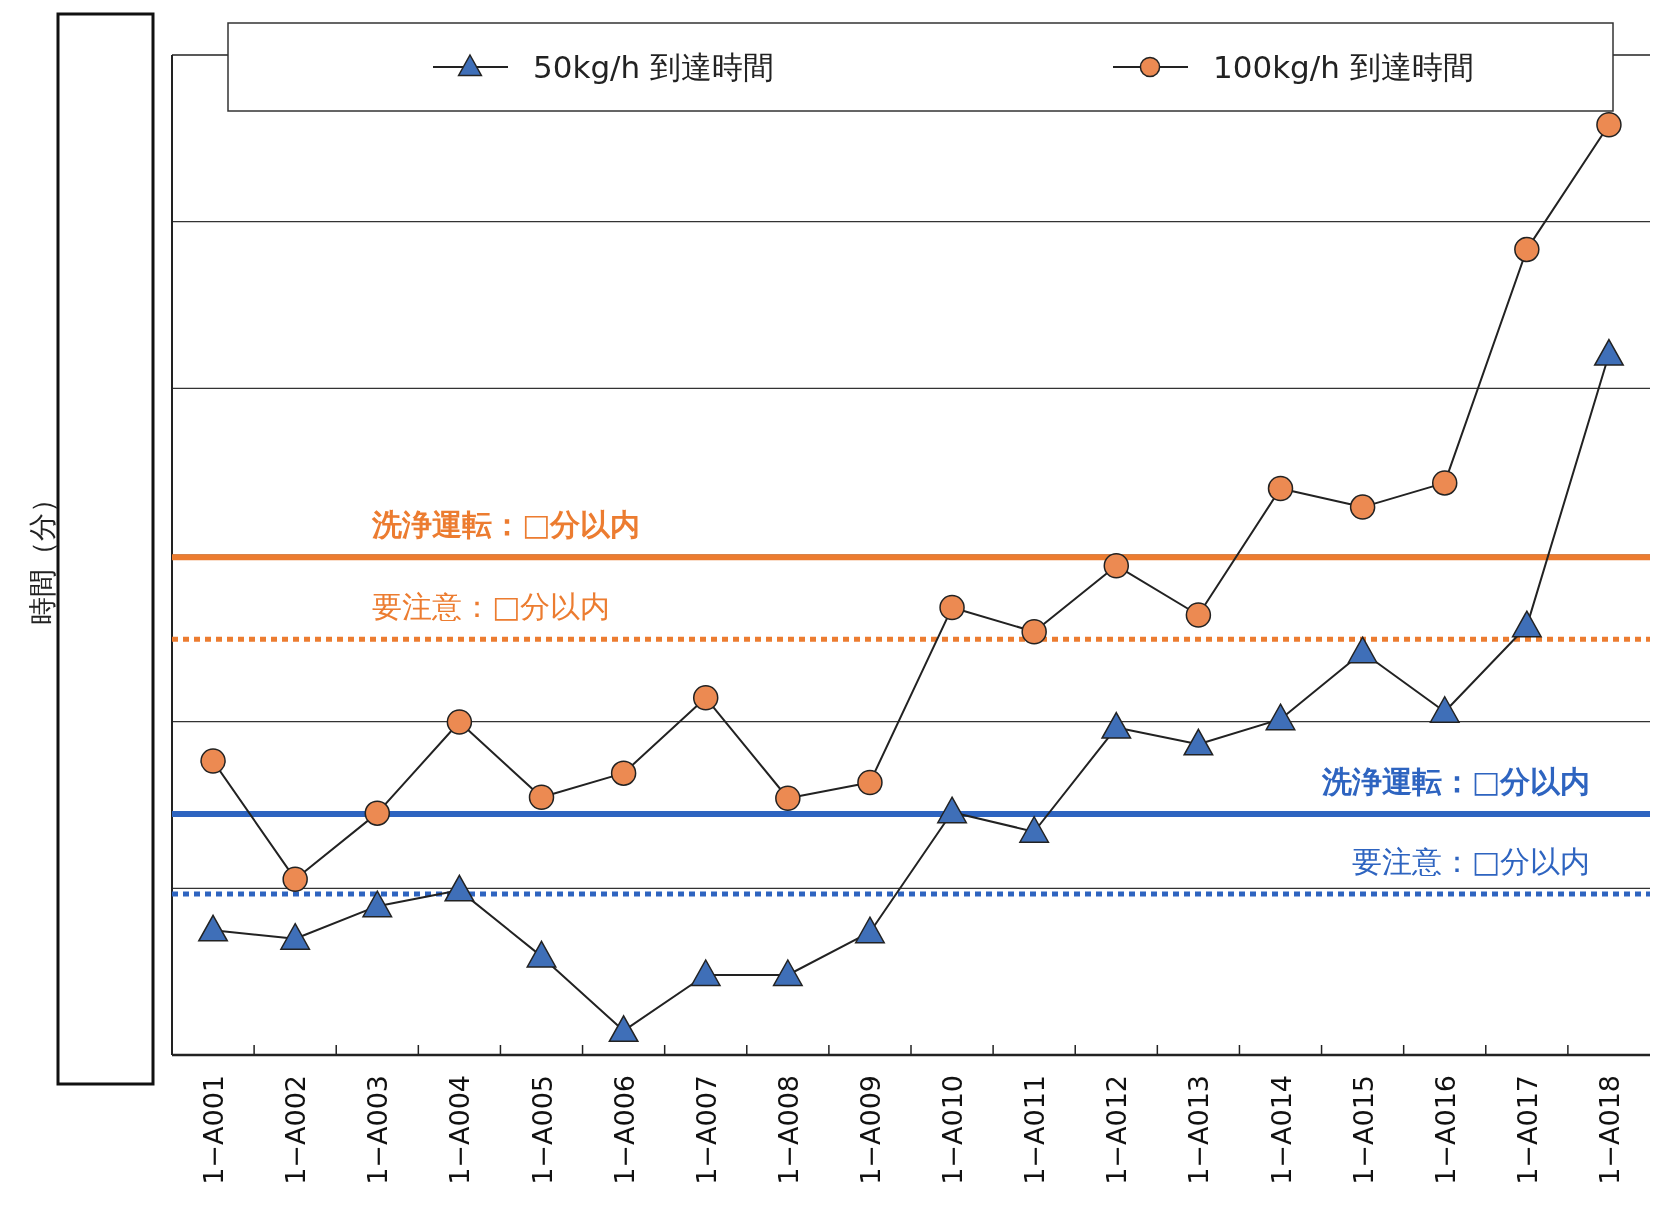 This screenshot has height=1226, width=1659. Describe the element at coordinates (378, 1130) in the screenshot. I see `x-tick-label: 1−A003` at that location.